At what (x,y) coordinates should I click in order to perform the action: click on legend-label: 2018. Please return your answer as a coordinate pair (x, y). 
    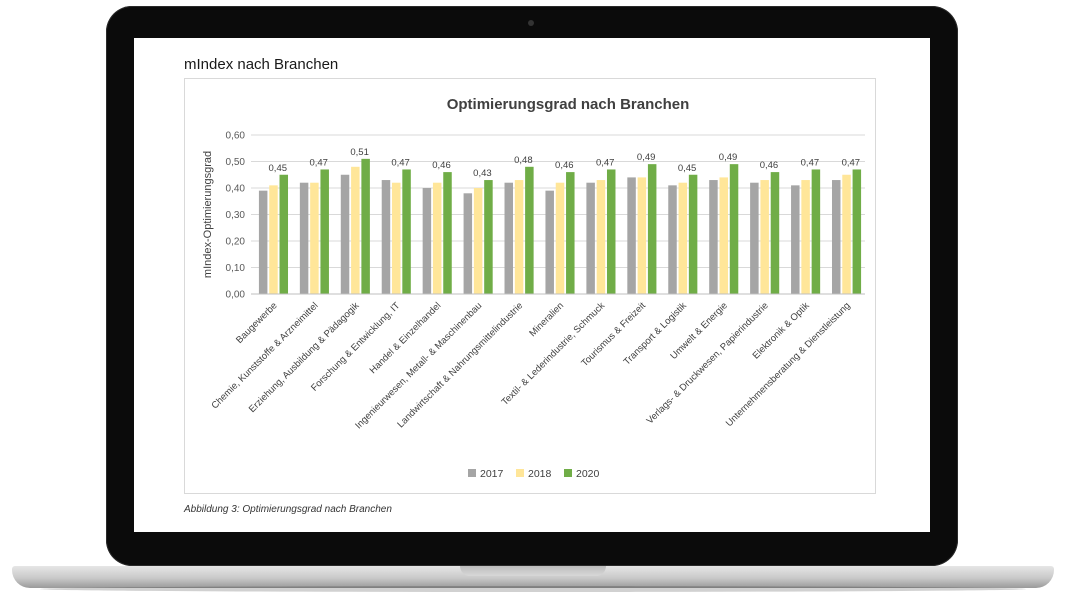
    Looking at the image, I should click on (540, 474).